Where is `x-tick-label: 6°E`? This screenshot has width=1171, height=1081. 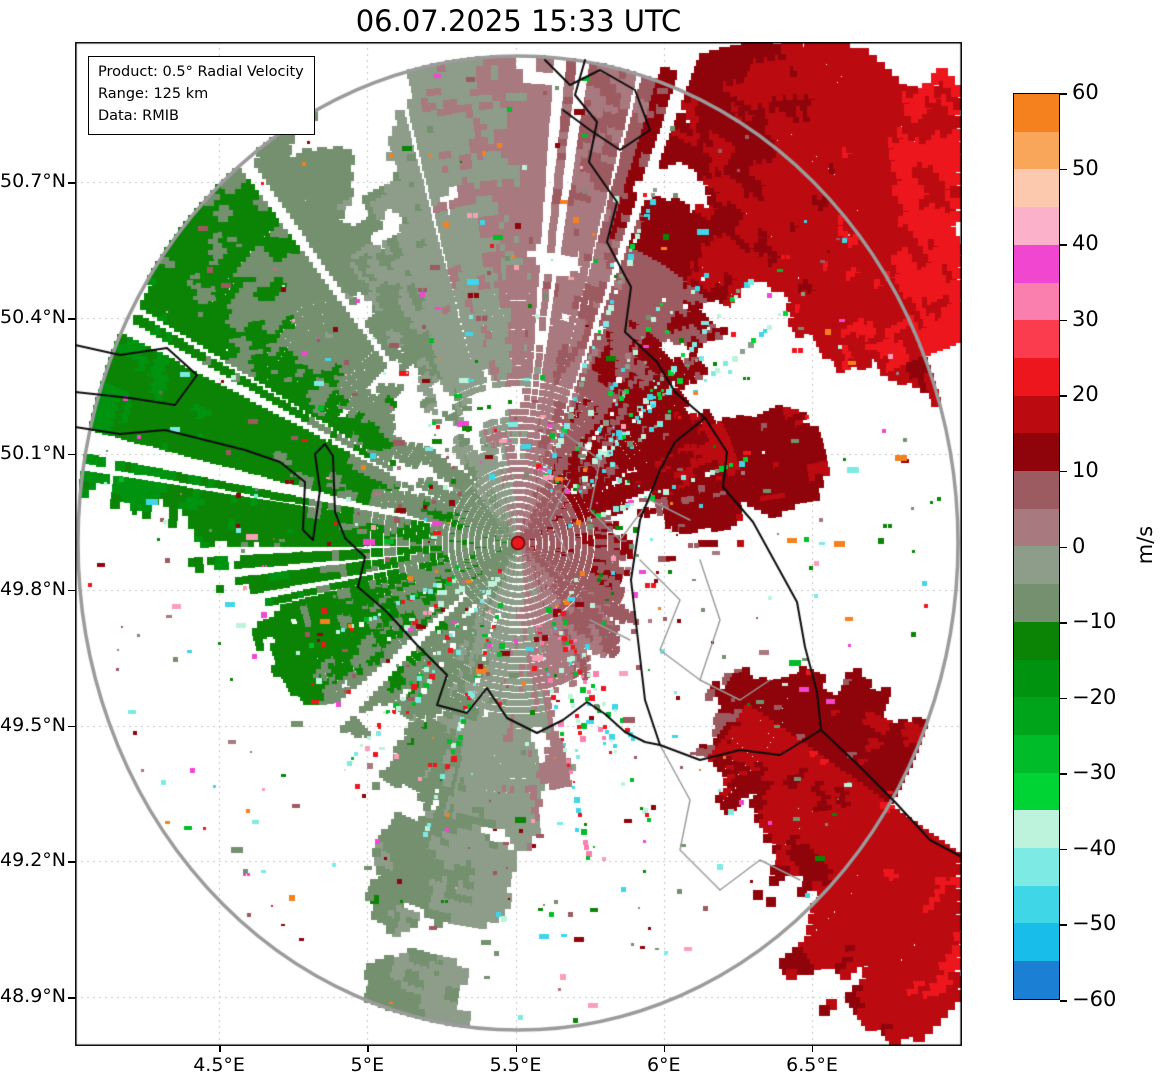
x-tick-label: 6°E is located at coordinates (663, 1065).